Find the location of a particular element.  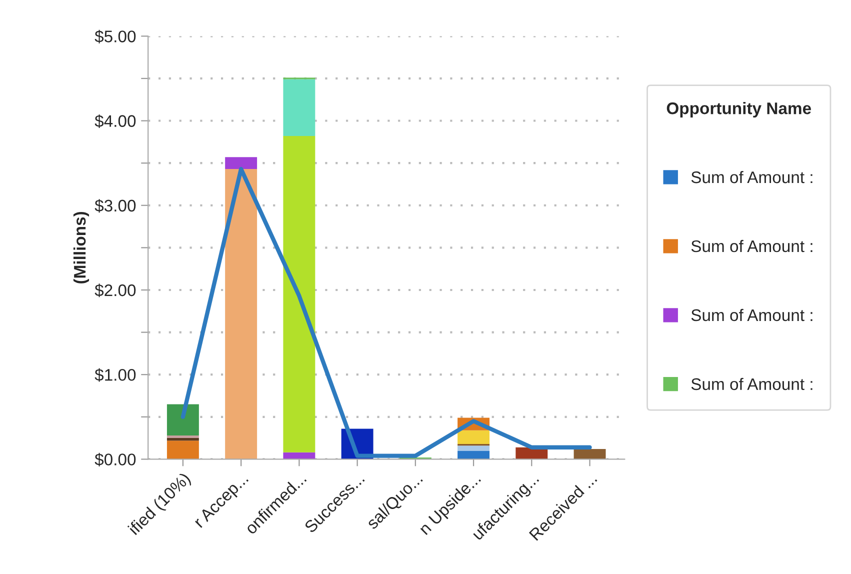

y-tick-label: $5.00 is located at coordinates (115, 37).